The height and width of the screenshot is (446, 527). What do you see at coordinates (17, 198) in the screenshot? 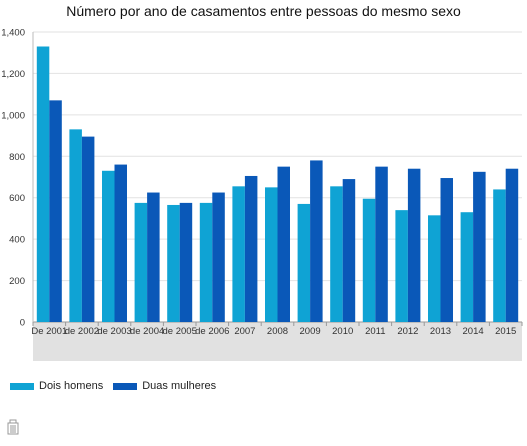
I see `y-tick-label: 600` at bounding box center [17, 198].